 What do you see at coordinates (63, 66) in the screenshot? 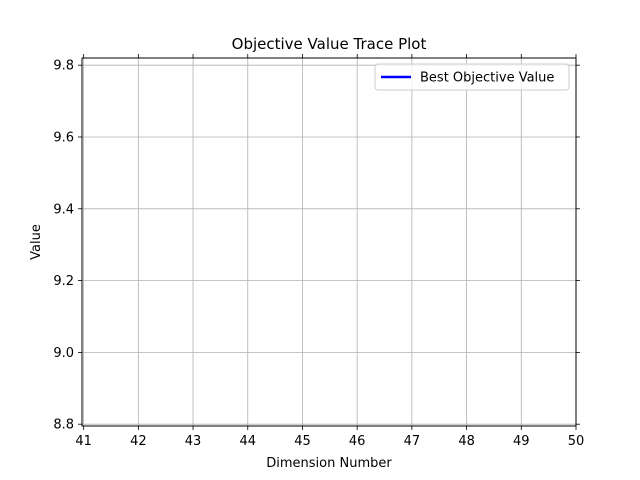
I see `y-tick-label: 9.8` at bounding box center [63, 66].